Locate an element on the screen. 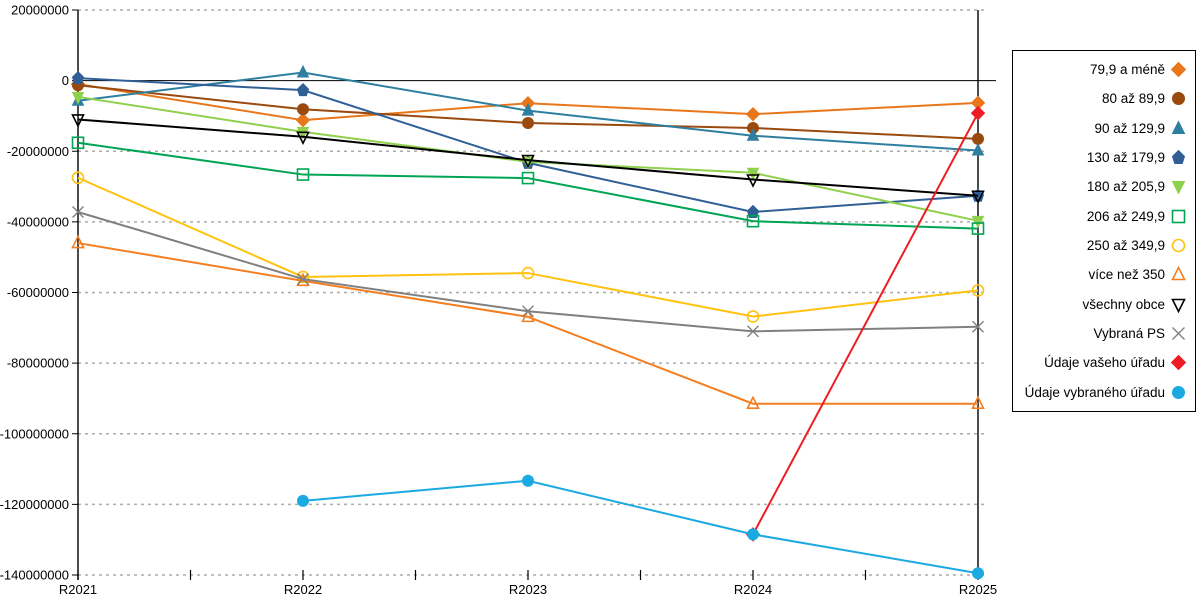 The height and width of the screenshot is (600, 1200). legend-item-label: více než 350 is located at coordinates (1126, 275).